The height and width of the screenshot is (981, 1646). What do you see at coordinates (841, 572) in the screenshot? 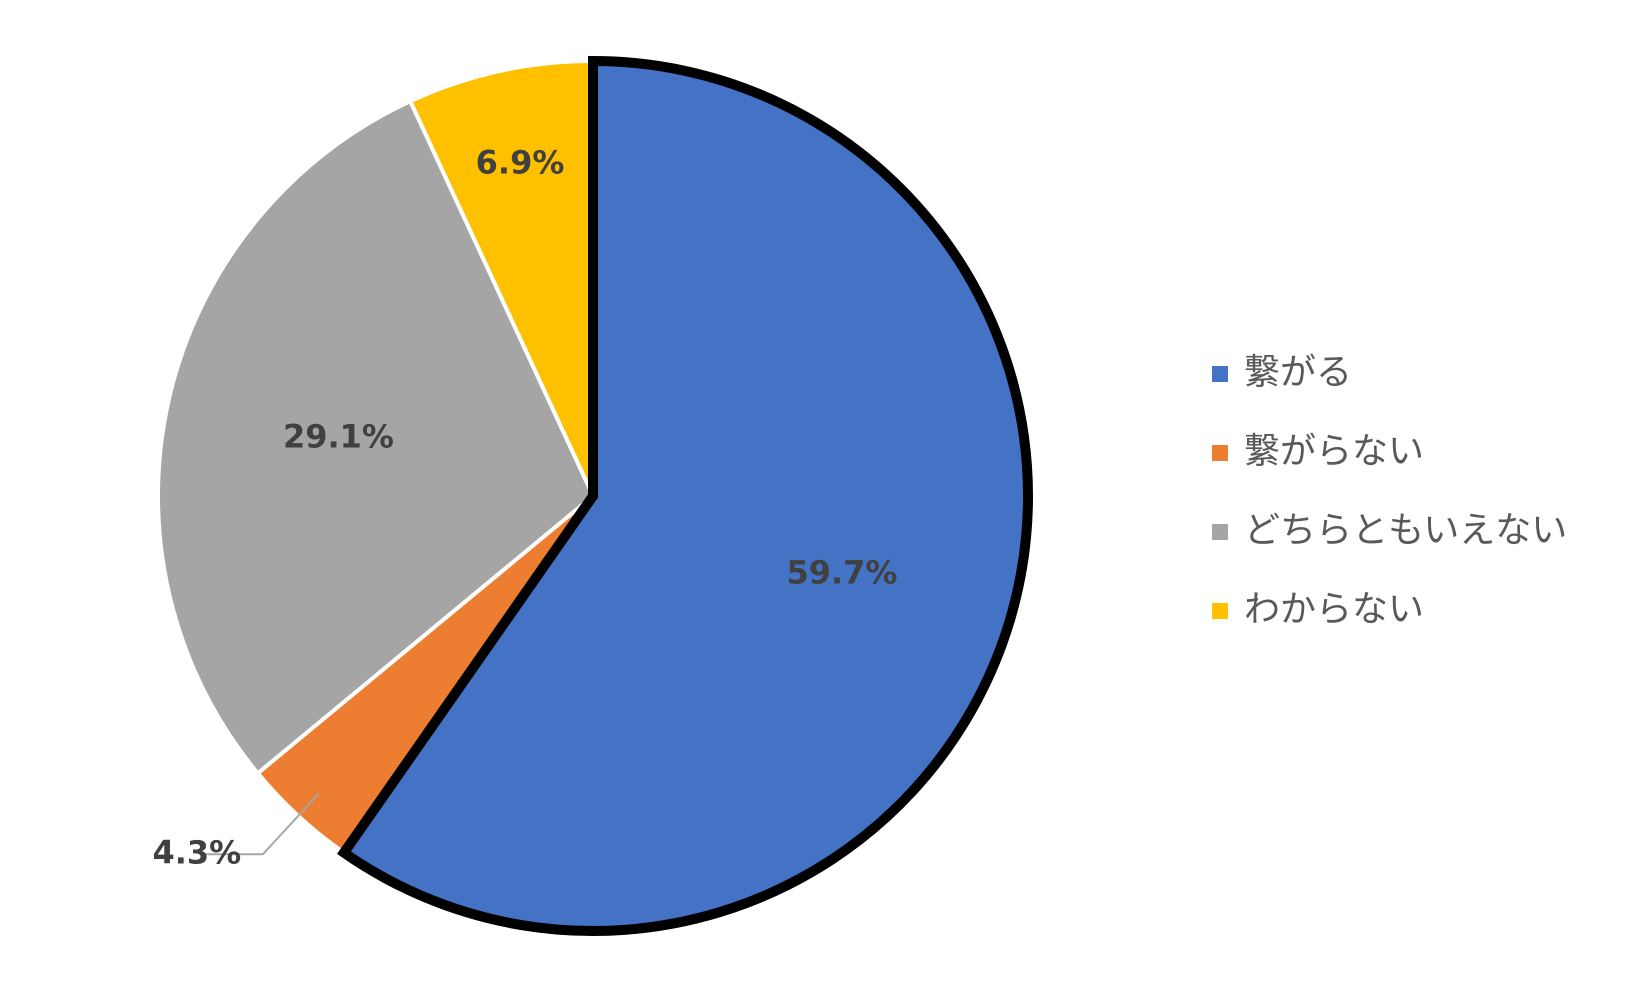
I see `data-label: 59.7%` at bounding box center [841, 572].